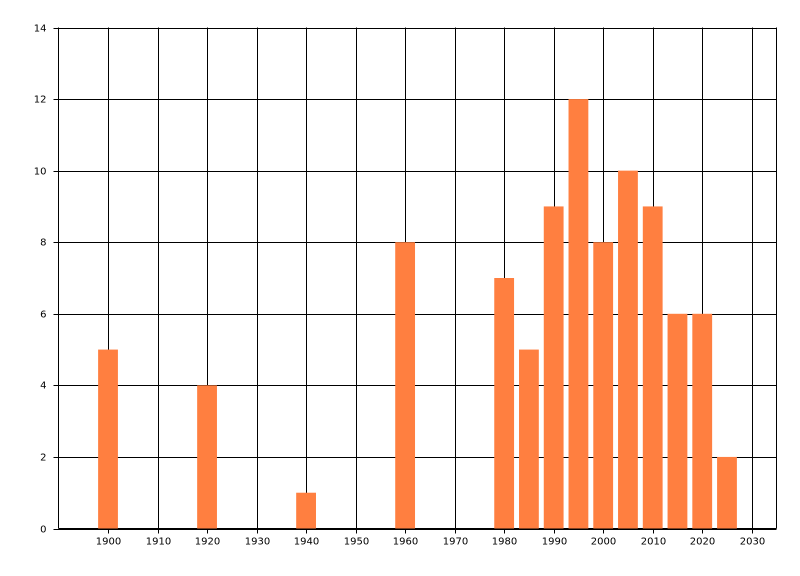 The image size is (800, 576). Describe the element at coordinates (43, 458) in the screenshot. I see `y-tick-label: 2` at that location.